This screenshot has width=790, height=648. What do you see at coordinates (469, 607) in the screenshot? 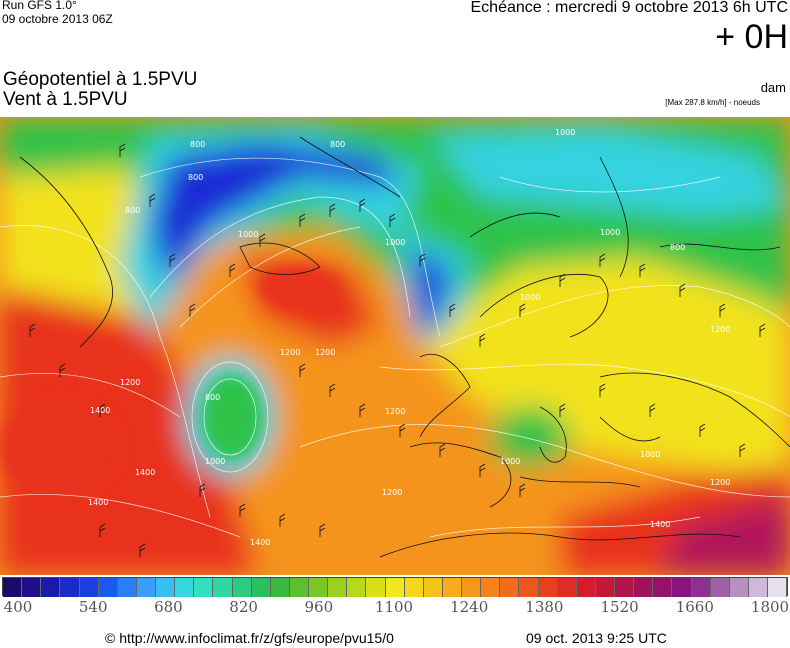
I see `color-scale-tick-label: 1240` at bounding box center [469, 607].